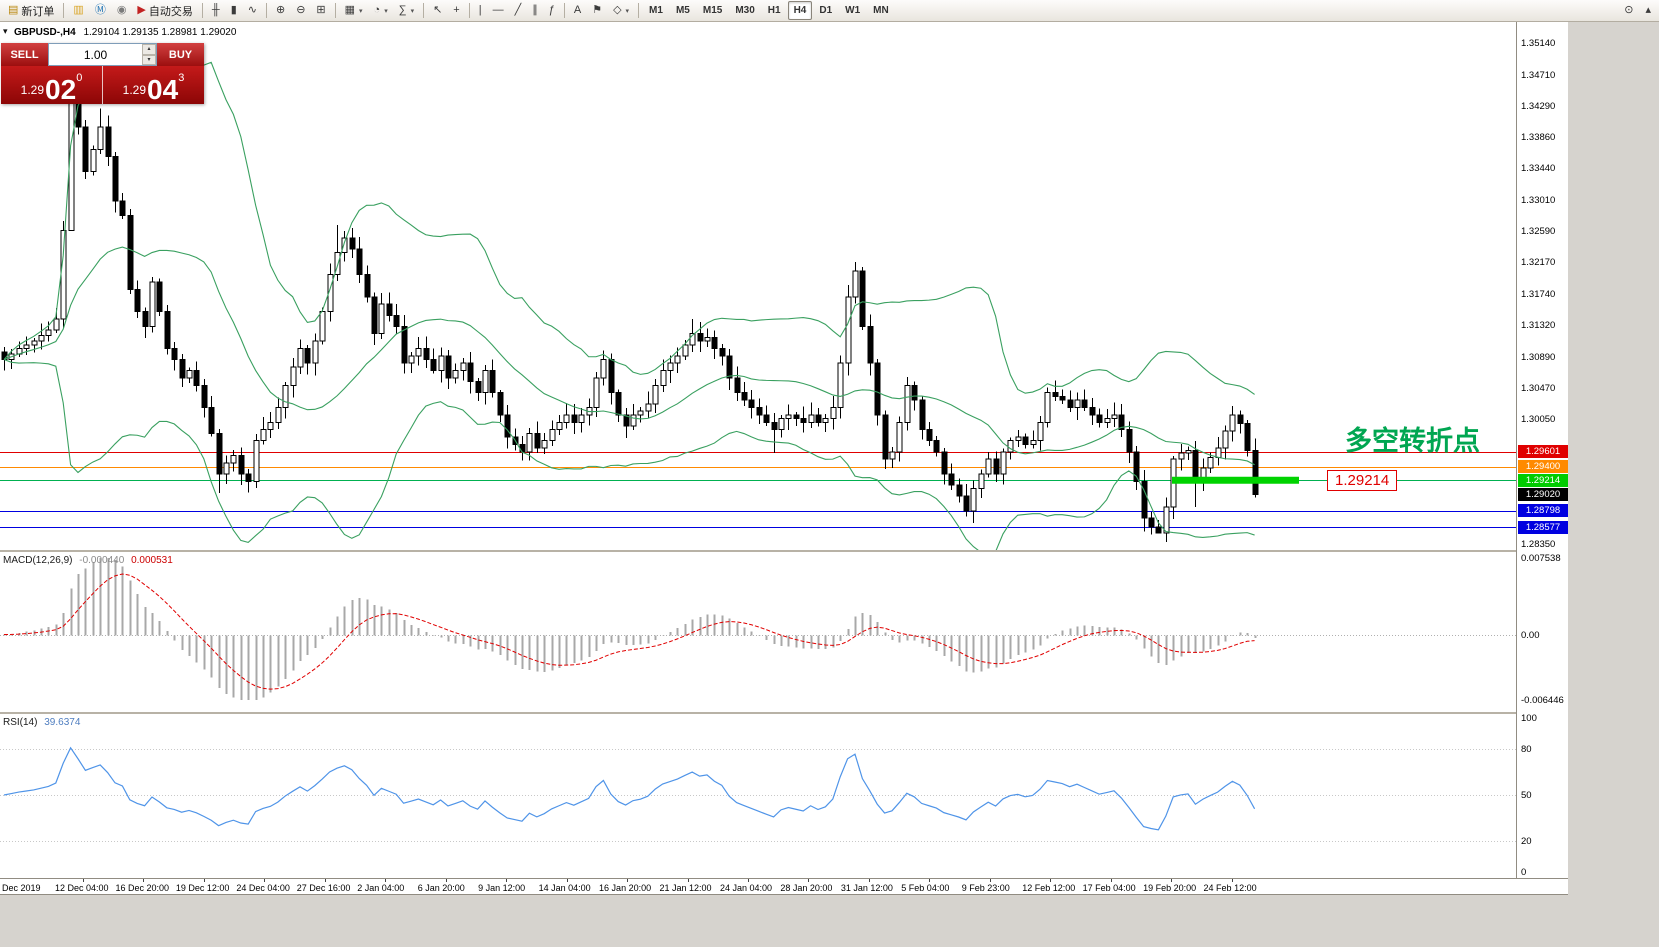  What do you see at coordinates (102, 560) in the screenshot?
I see `macd-main-value: -0.000440` at bounding box center [102, 560].